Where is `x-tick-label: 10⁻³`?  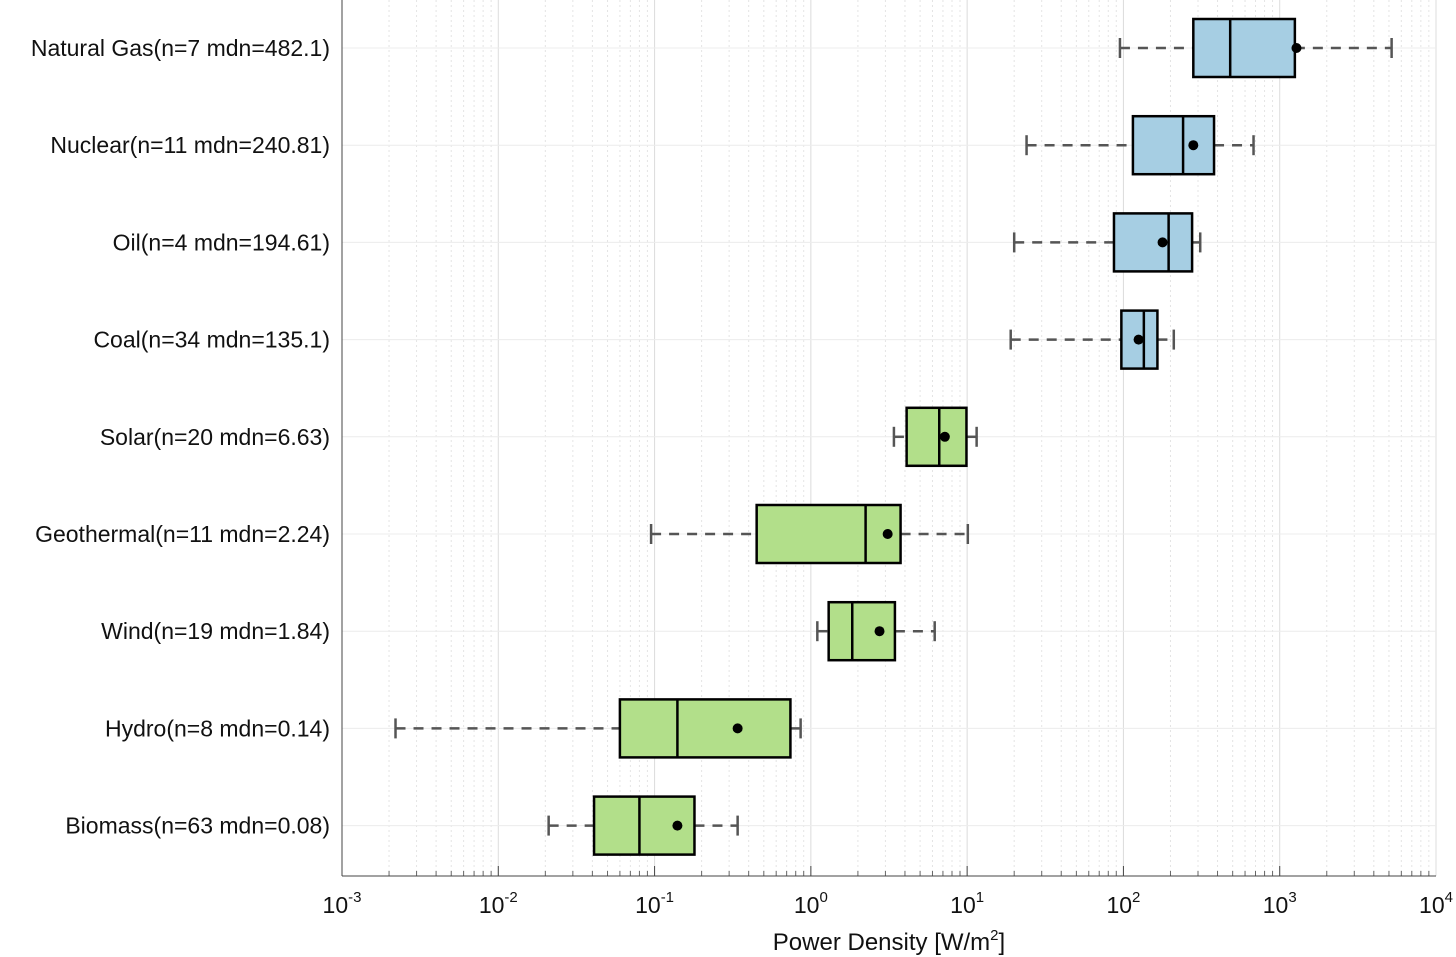
x-tick-label: 10⁻³ is located at coordinates (342, 903).